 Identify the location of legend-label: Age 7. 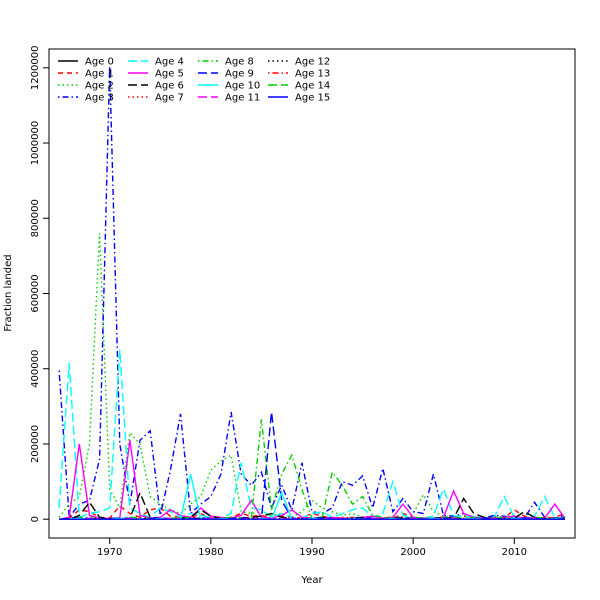
(169, 98).